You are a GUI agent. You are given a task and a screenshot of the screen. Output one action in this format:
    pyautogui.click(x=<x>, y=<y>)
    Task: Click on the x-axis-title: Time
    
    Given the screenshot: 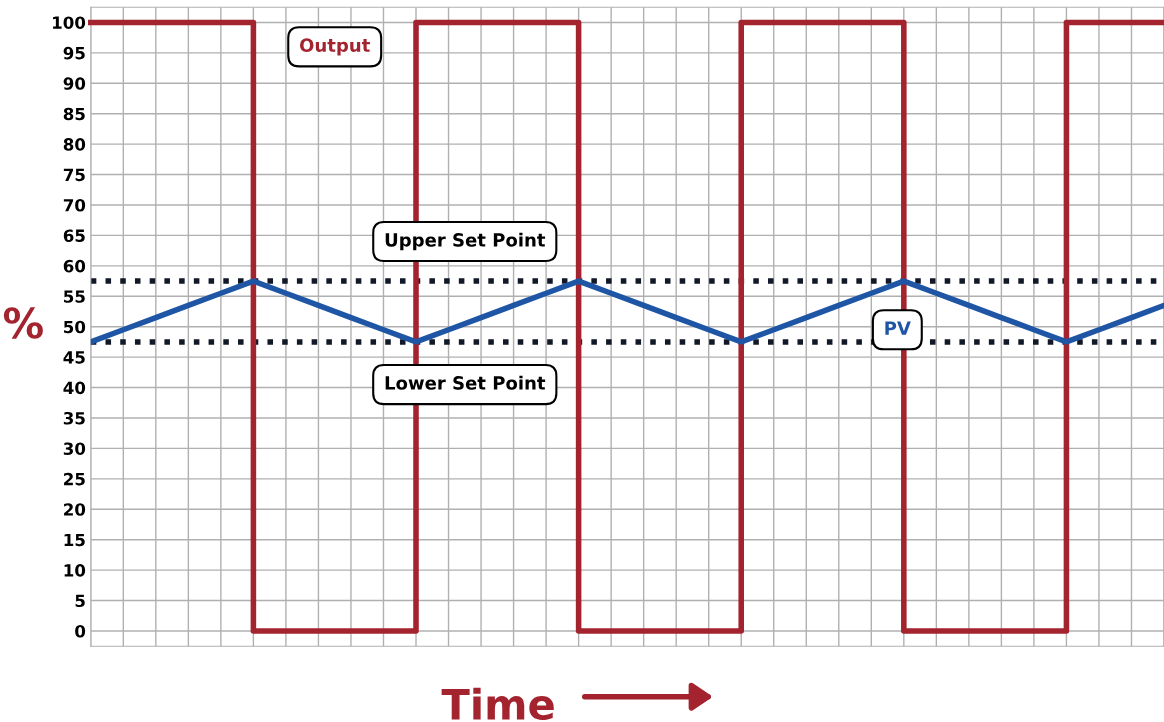 What is the action you would take?
    pyautogui.click(x=497, y=703)
    